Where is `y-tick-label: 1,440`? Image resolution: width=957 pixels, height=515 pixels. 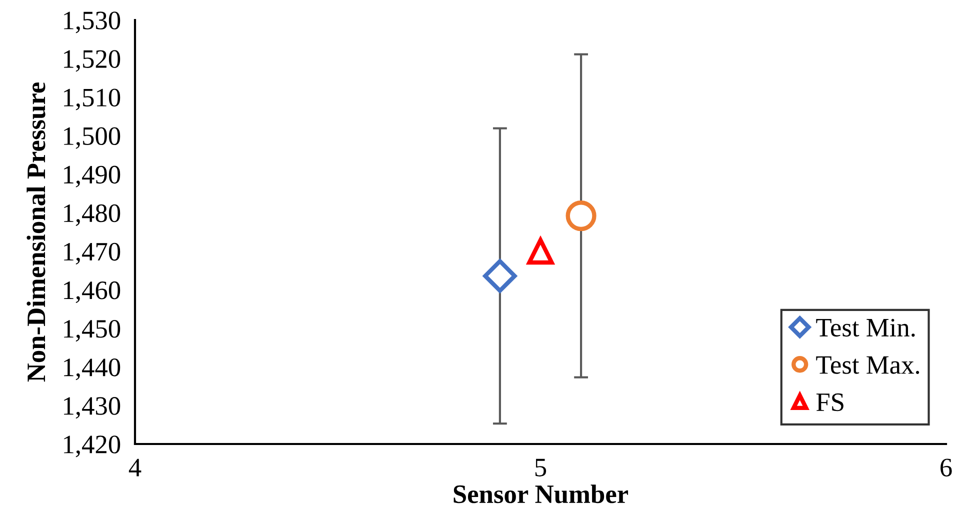 y-tick-label: 1,440 is located at coordinates (92, 369).